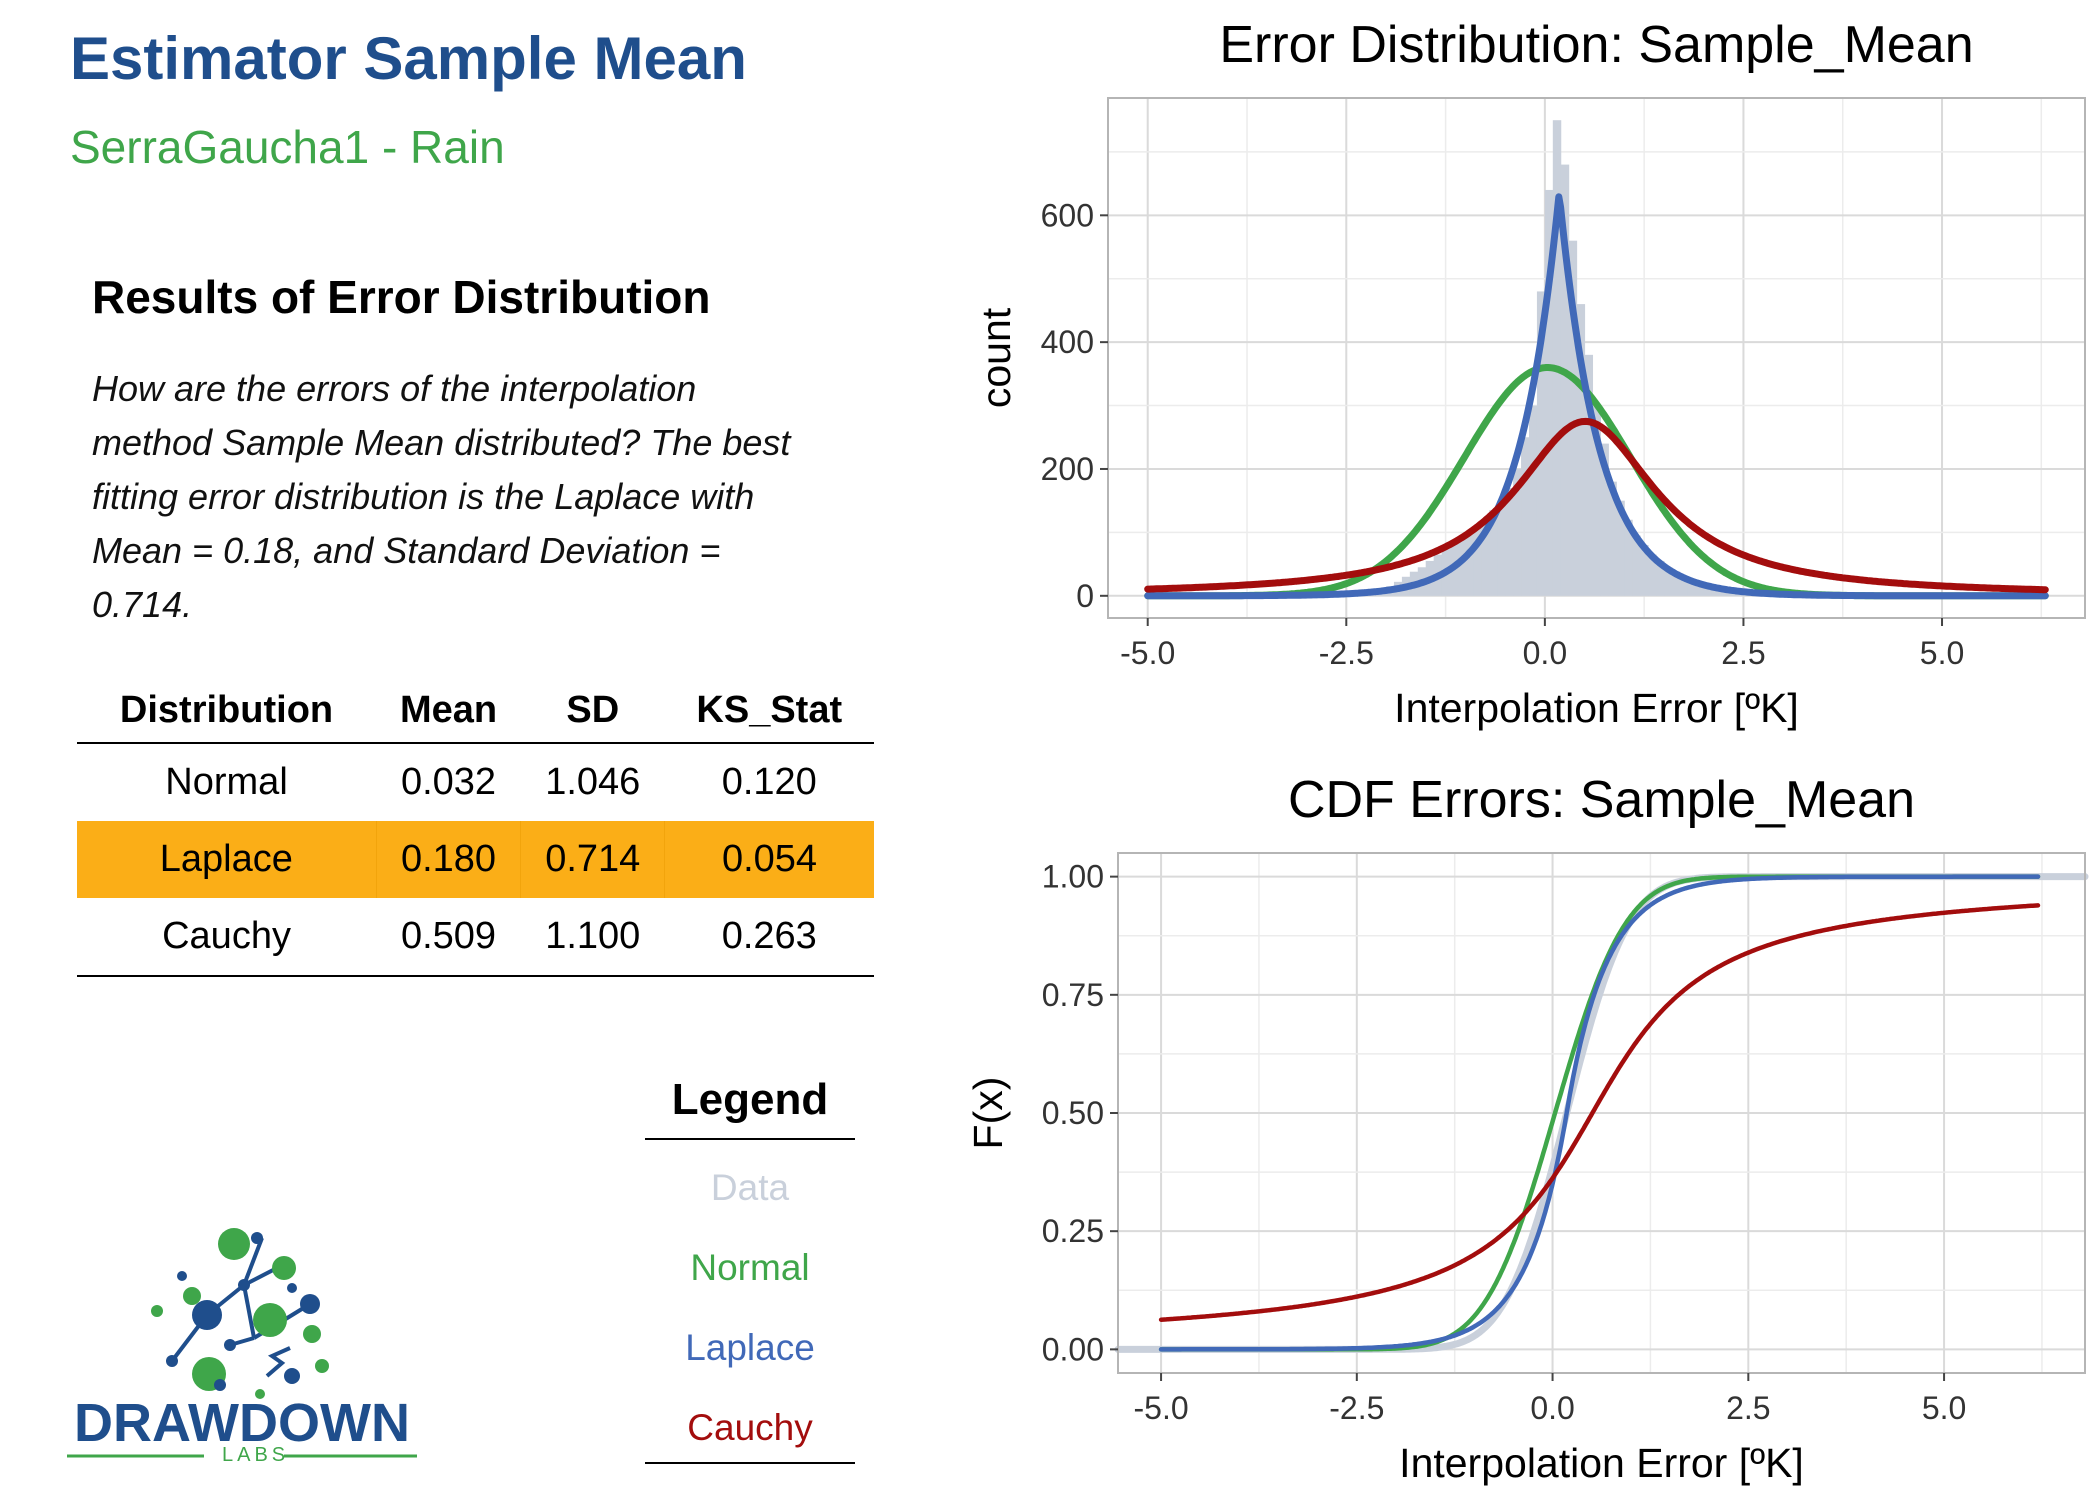 This screenshot has height=1500, width=2100. I want to click on legend-title: Legend, so click(750, 1105).